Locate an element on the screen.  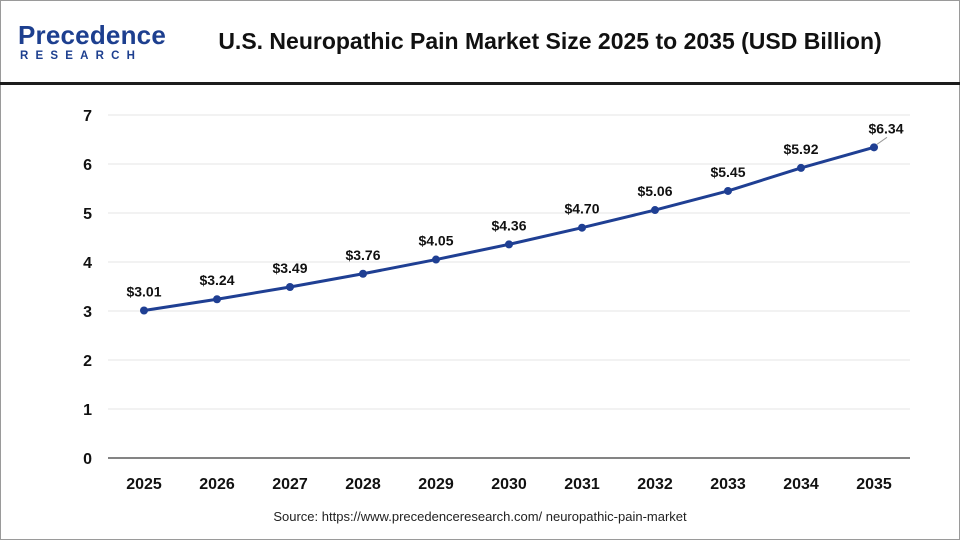
y-tick-label: 3 is located at coordinates (87, 312).